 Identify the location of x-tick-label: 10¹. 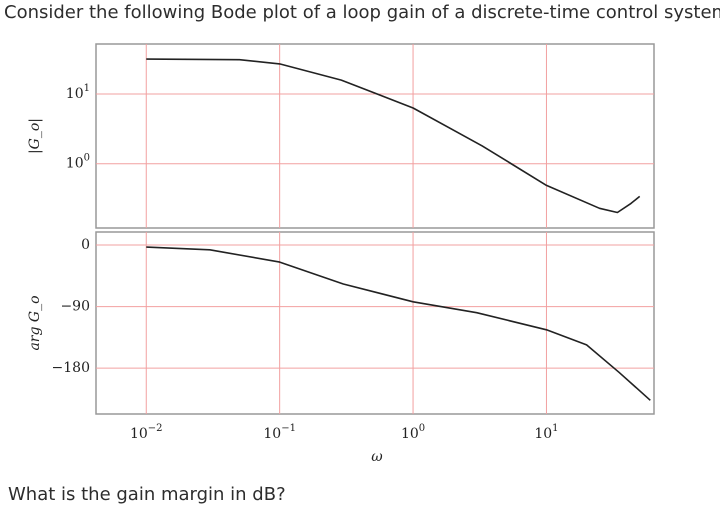
(546, 433).